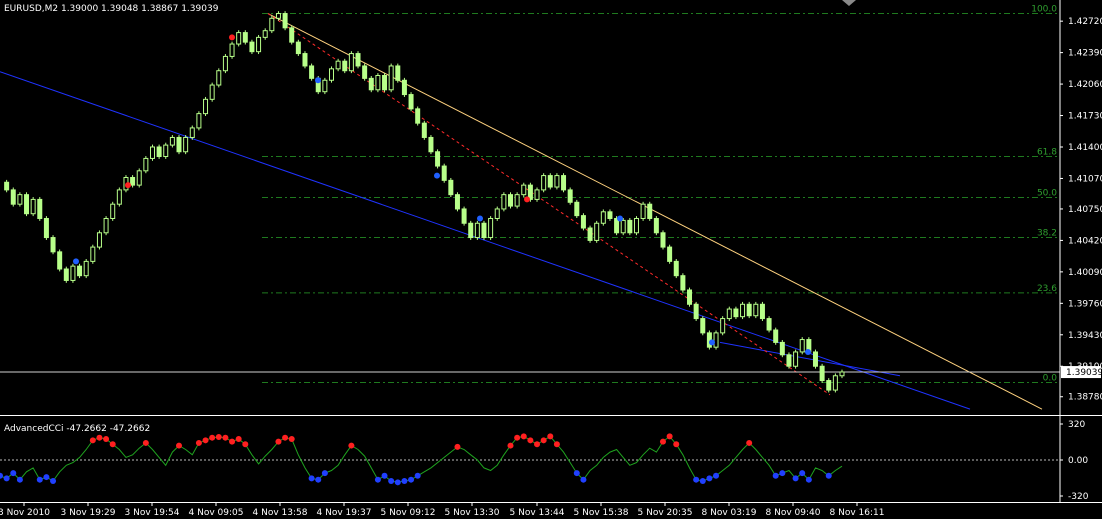 This screenshot has height=519, width=1102. What do you see at coordinates (537, 513) in the screenshot?
I see `time-tick-label: 5 Nov 13:44` at bounding box center [537, 513].